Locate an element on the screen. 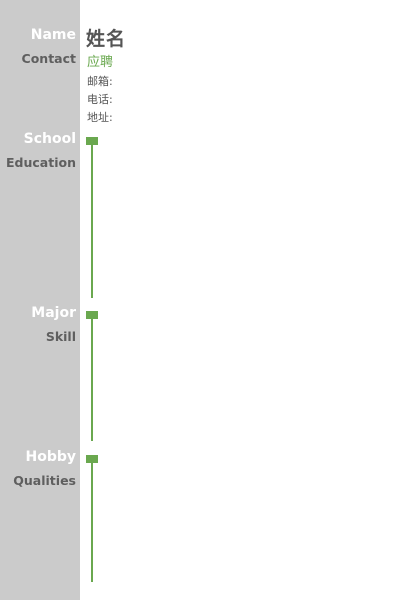 The height and width of the screenshot is (600, 400). person-name: 姓名 is located at coordinates (106, 39).